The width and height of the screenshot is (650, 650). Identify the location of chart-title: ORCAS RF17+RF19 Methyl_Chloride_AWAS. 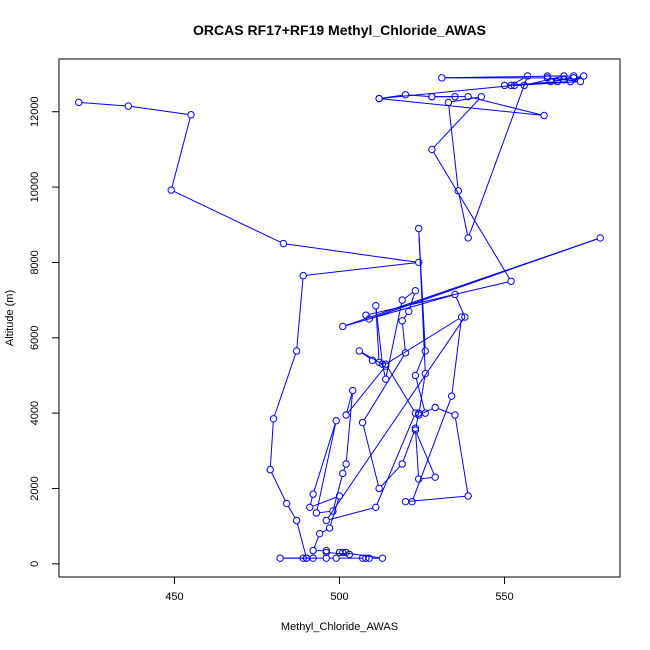
(339, 30).